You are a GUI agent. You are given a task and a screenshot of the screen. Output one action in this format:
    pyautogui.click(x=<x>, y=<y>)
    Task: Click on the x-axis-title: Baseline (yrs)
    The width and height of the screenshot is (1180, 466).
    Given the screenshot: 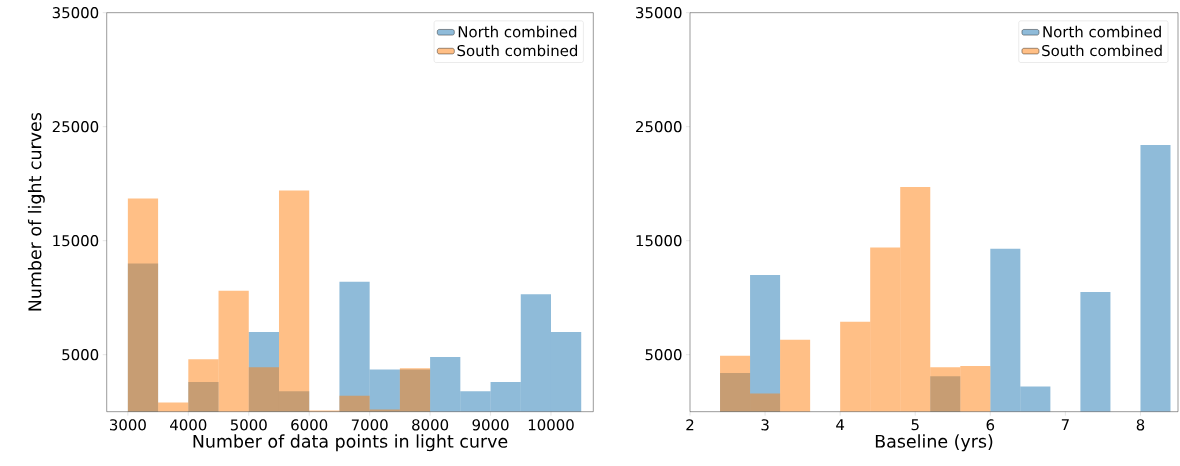 What is the action you would take?
    pyautogui.click(x=934, y=443)
    